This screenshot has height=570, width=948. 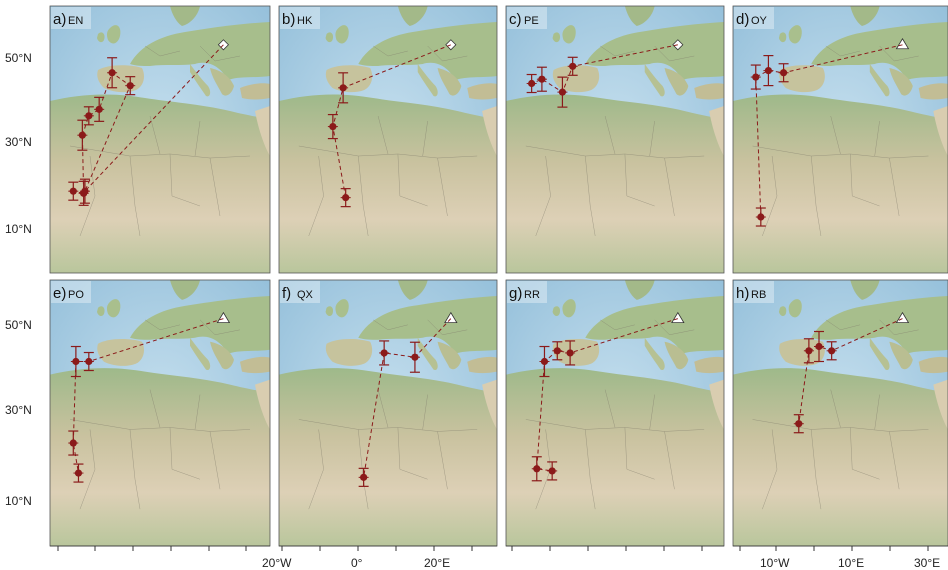 I want to click on map-panel-hk: b) HK, so click(x=388, y=139).